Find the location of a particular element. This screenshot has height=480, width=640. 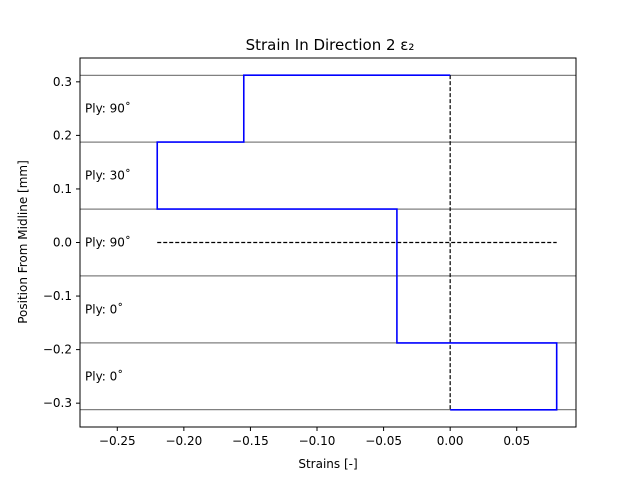

x-axis-ticks: −0.25 −0.20 −0.15 −0.10 −0.05 0.00 0.05 is located at coordinates (314, 437).